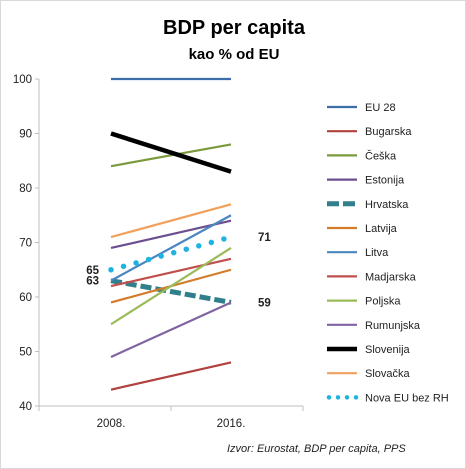  Describe the element at coordinates (234, 28) in the screenshot. I see `chart-title: BDP per capita` at that location.